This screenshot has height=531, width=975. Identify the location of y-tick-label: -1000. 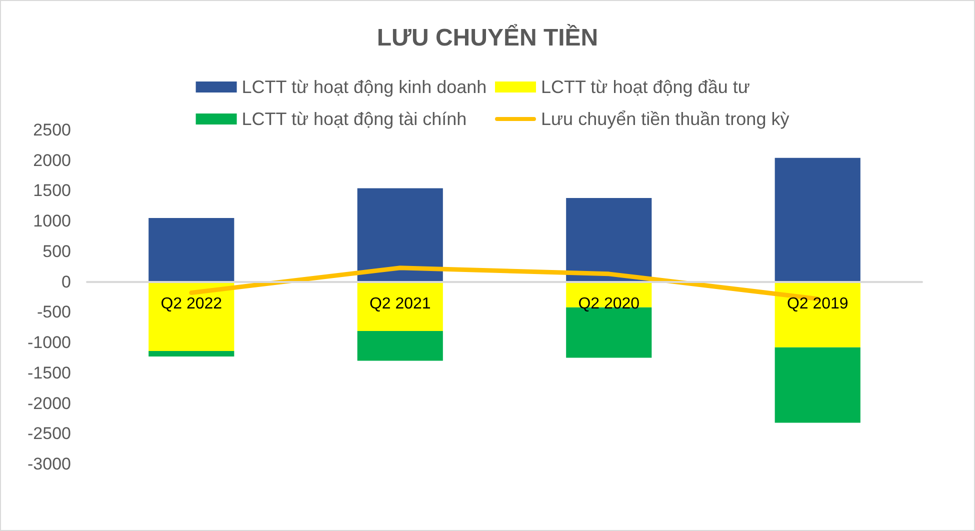
(49, 342).